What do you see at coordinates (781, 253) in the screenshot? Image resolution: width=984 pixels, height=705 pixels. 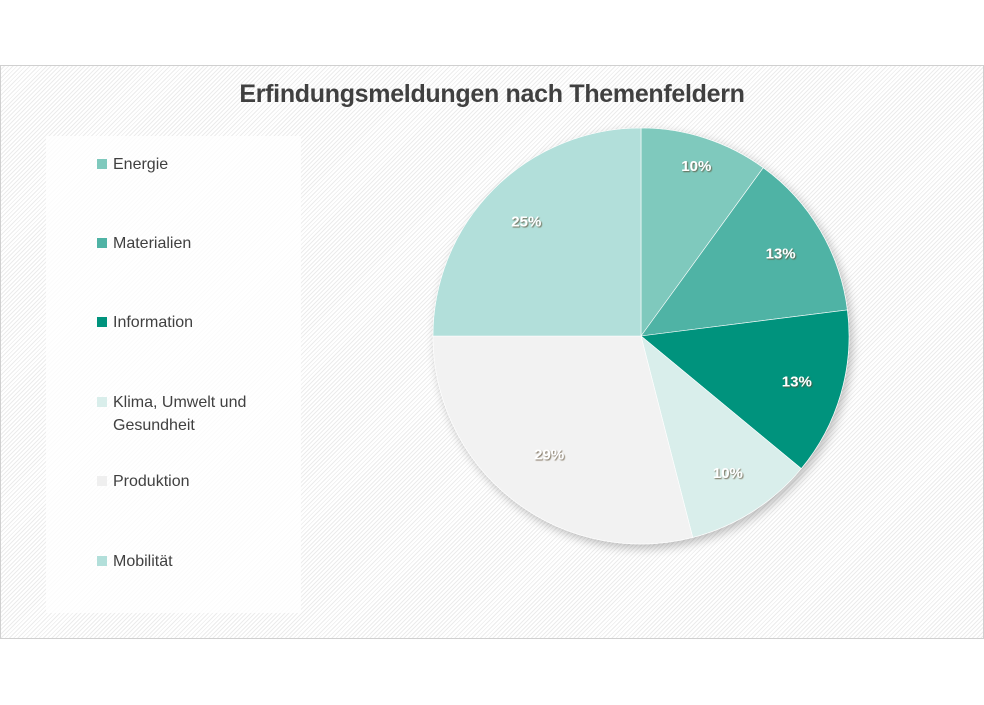 I see `slice-label-materialien: 13%` at bounding box center [781, 253].